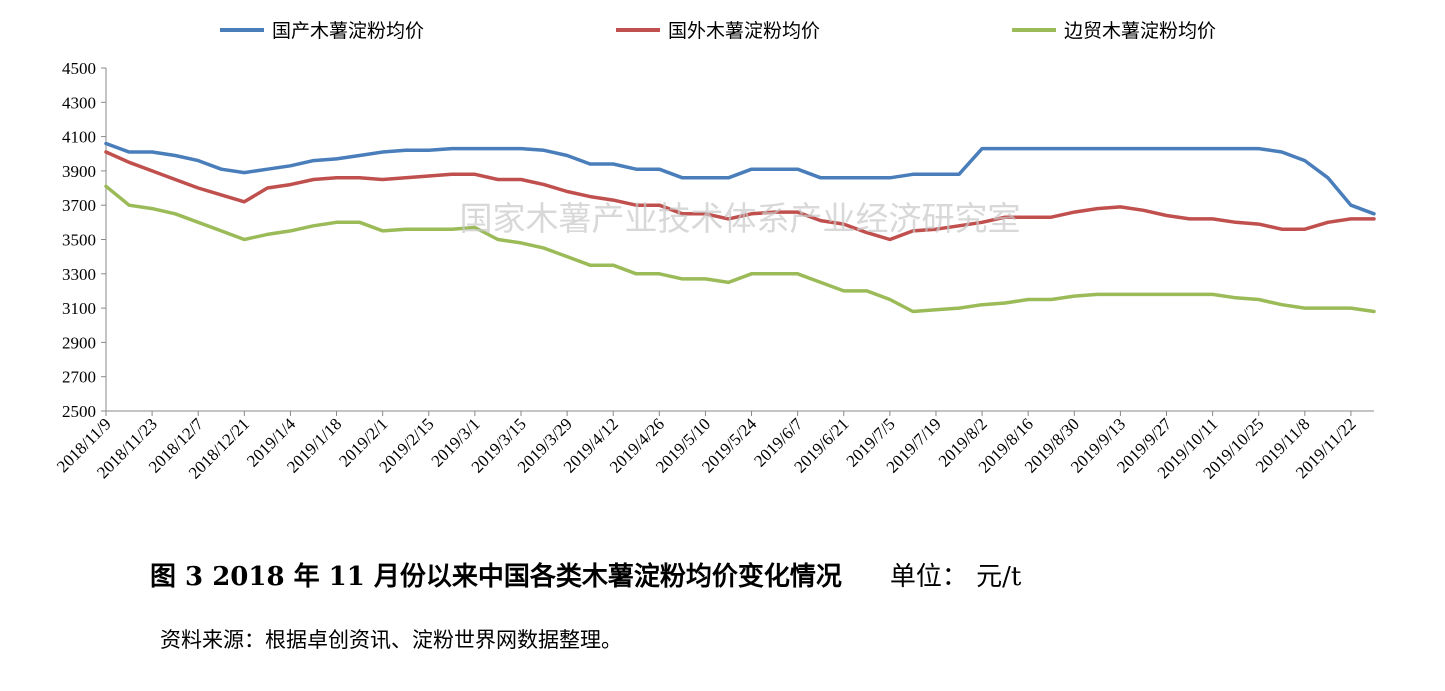 The width and height of the screenshot is (1445, 691). What do you see at coordinates (744, 31) in the screenshot?
I see `legend-label-2: 国外木薯淀粉均价` at bounding box center [744, 31].